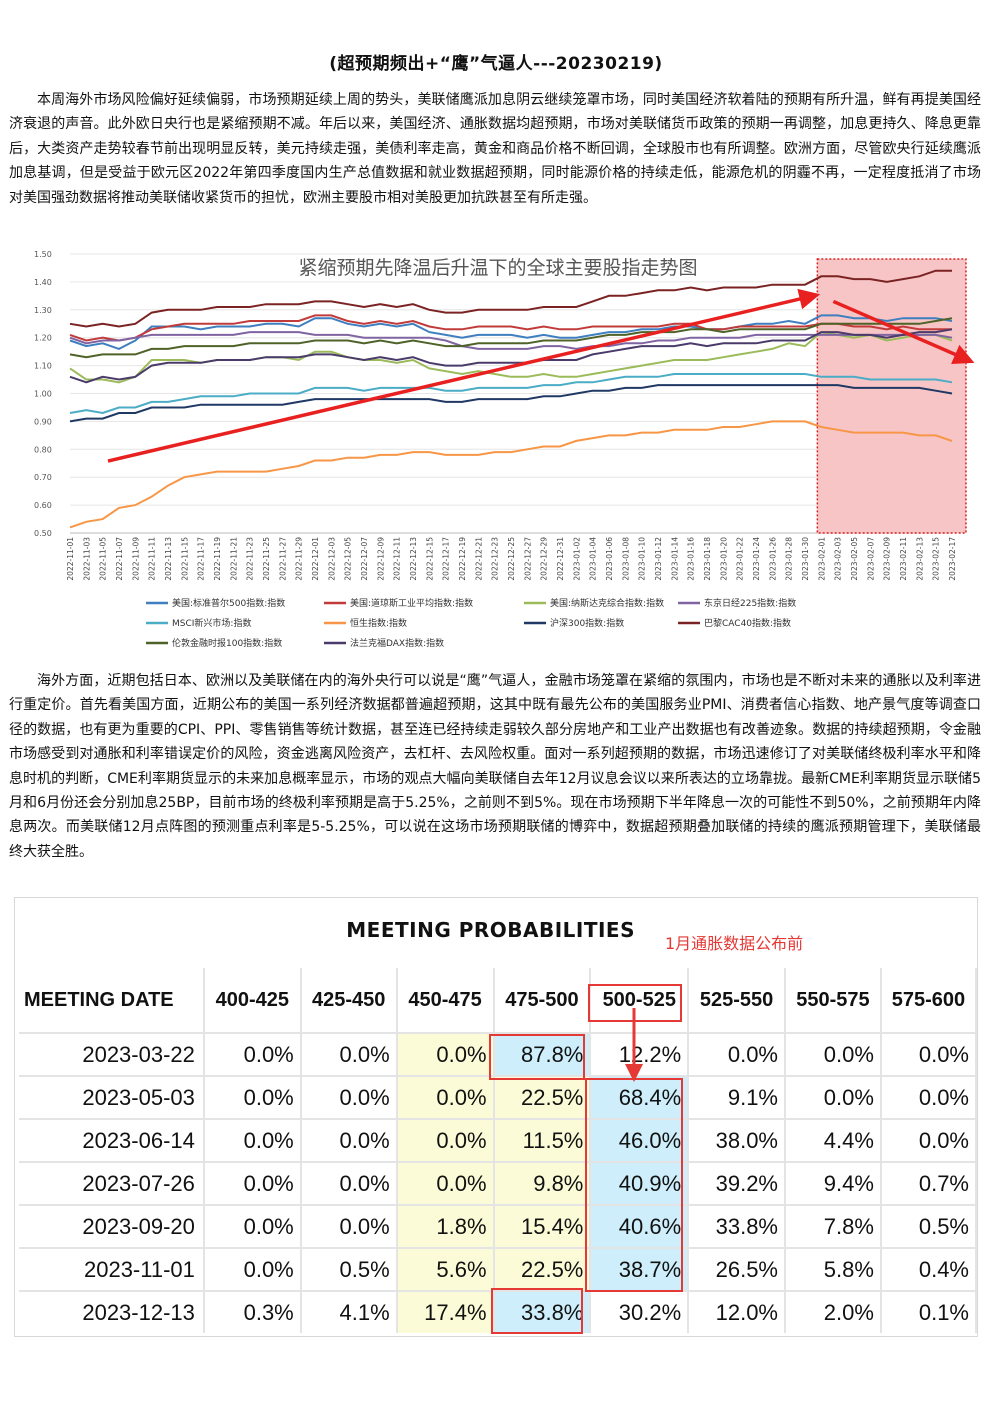  What do you see at coordinates (658, 559) in the screenshot?
I see `x-tick-label: 2023-01-12` at bounding box center [658, 559].